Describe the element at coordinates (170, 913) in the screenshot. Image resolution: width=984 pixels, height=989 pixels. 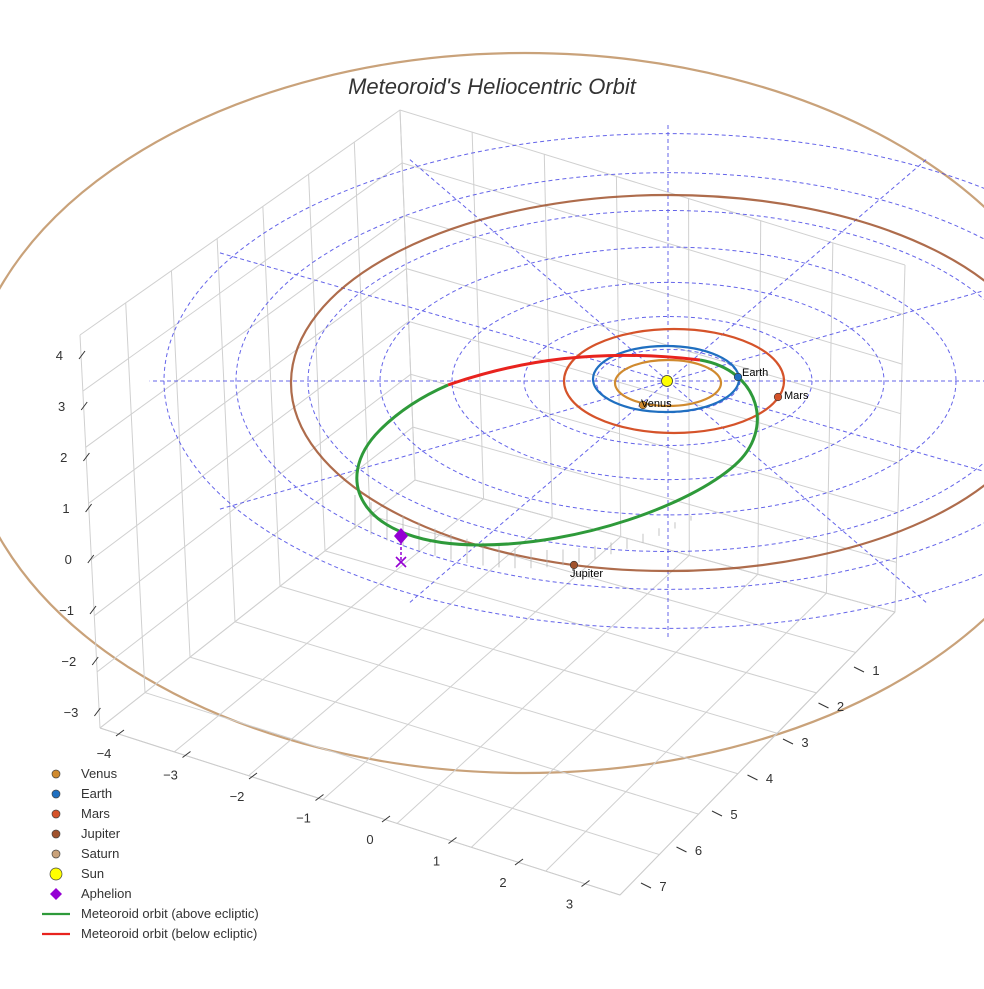
I see `legend-label: Meteoroid orbit (above ecliptic)` at that location.